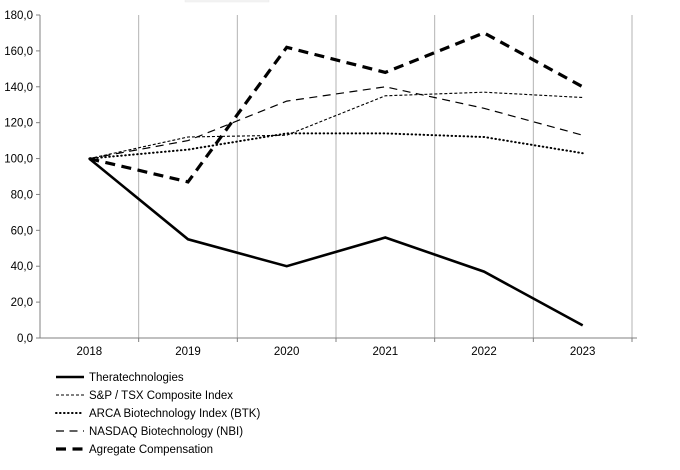  What do you see at coordinates (484, 352) in the screenshot?
I see `x-axis-label: 2022` at bounding box center [484, 352].